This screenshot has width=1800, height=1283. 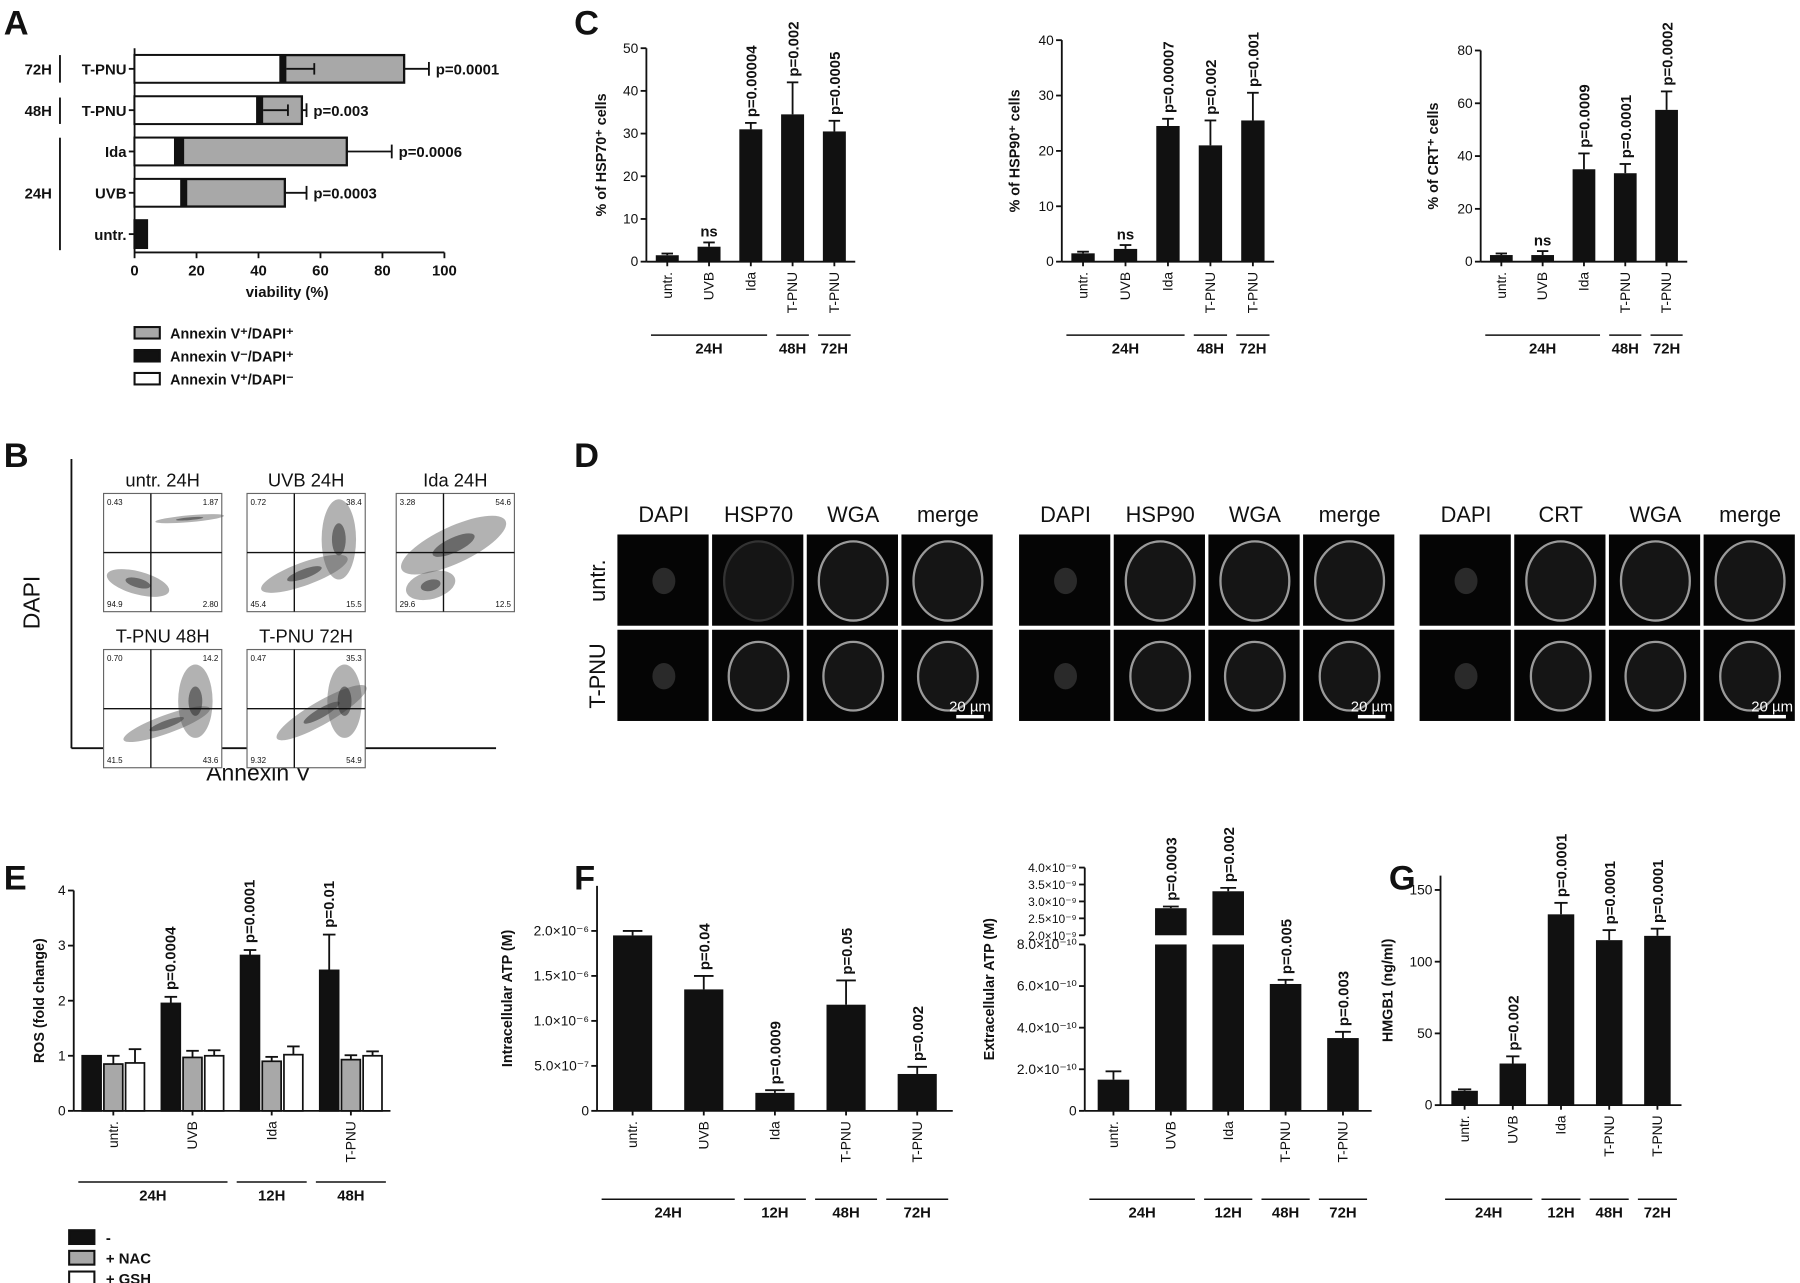 What do you see at coordinates (455, 541) in the screenshot?
I see `flow-plot: Ida 24H 3.28 54.6 29.6 12.5` at bounding box center [455, 541].